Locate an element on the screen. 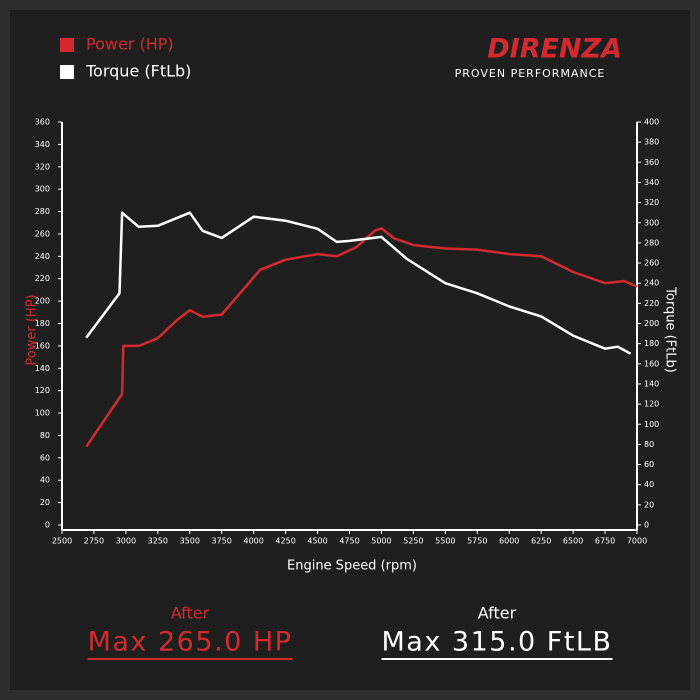  y-tick-label: 100 is located at coordinates (42, 413).